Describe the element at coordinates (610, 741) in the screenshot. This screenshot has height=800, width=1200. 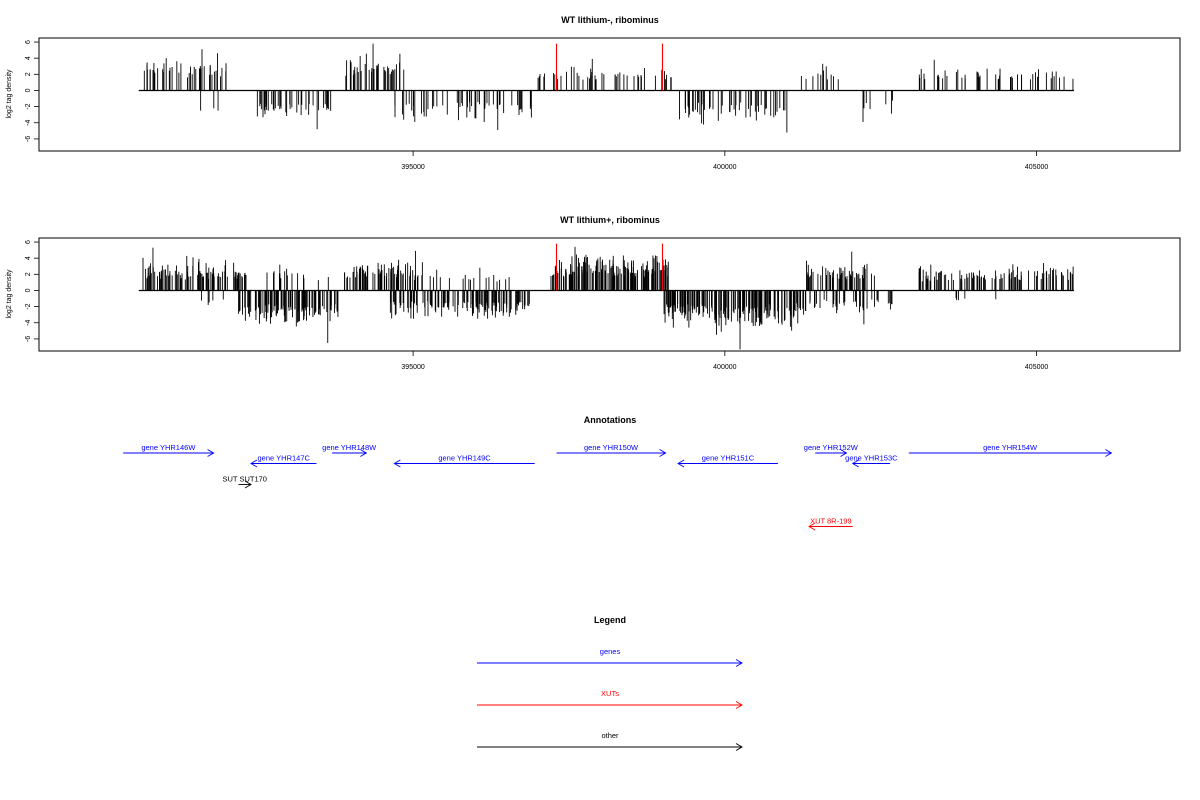
I see `legend-item-other: other` at that location.